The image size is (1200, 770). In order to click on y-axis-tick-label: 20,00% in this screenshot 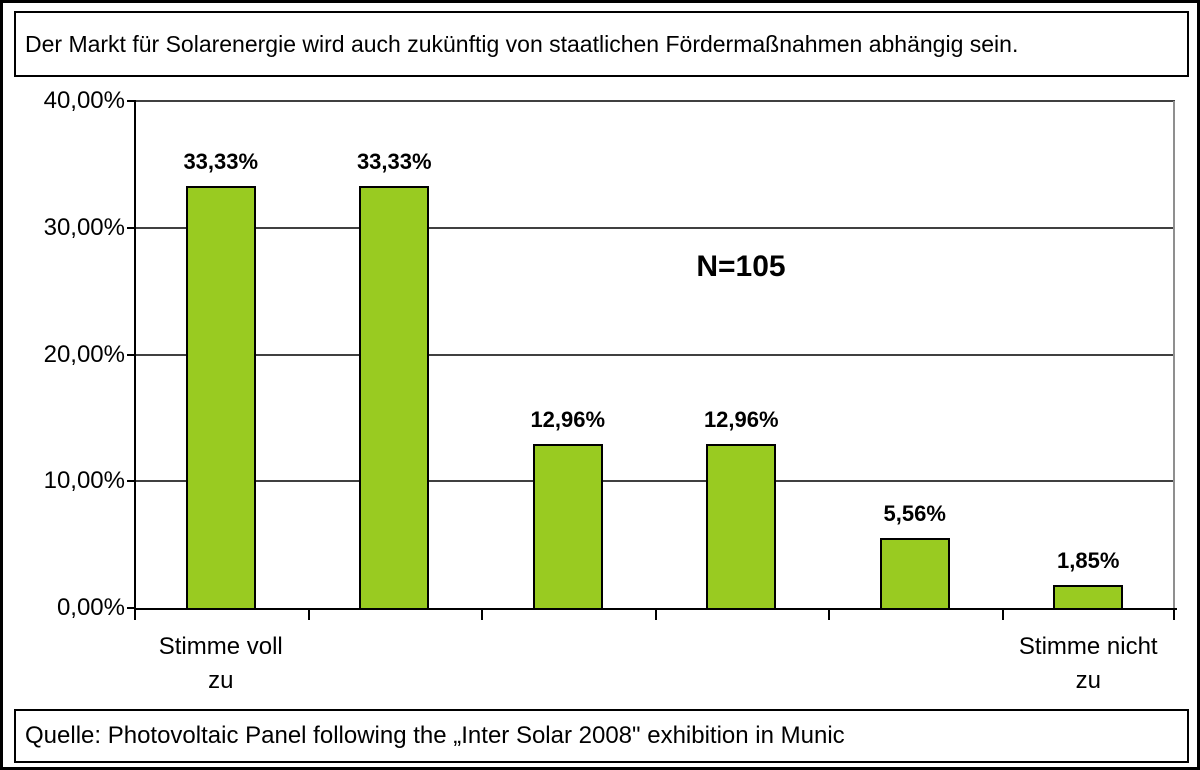, I will do `click(84, 354)`.